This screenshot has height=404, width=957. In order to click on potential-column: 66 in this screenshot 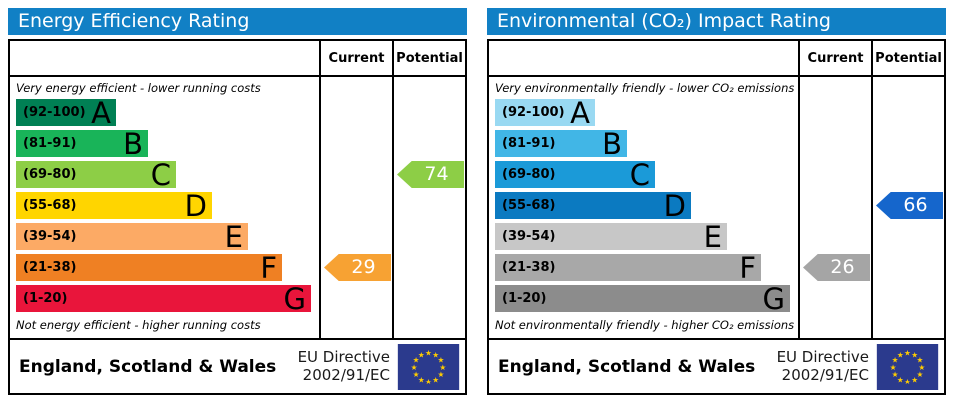, I will do `click(907, 207)`.